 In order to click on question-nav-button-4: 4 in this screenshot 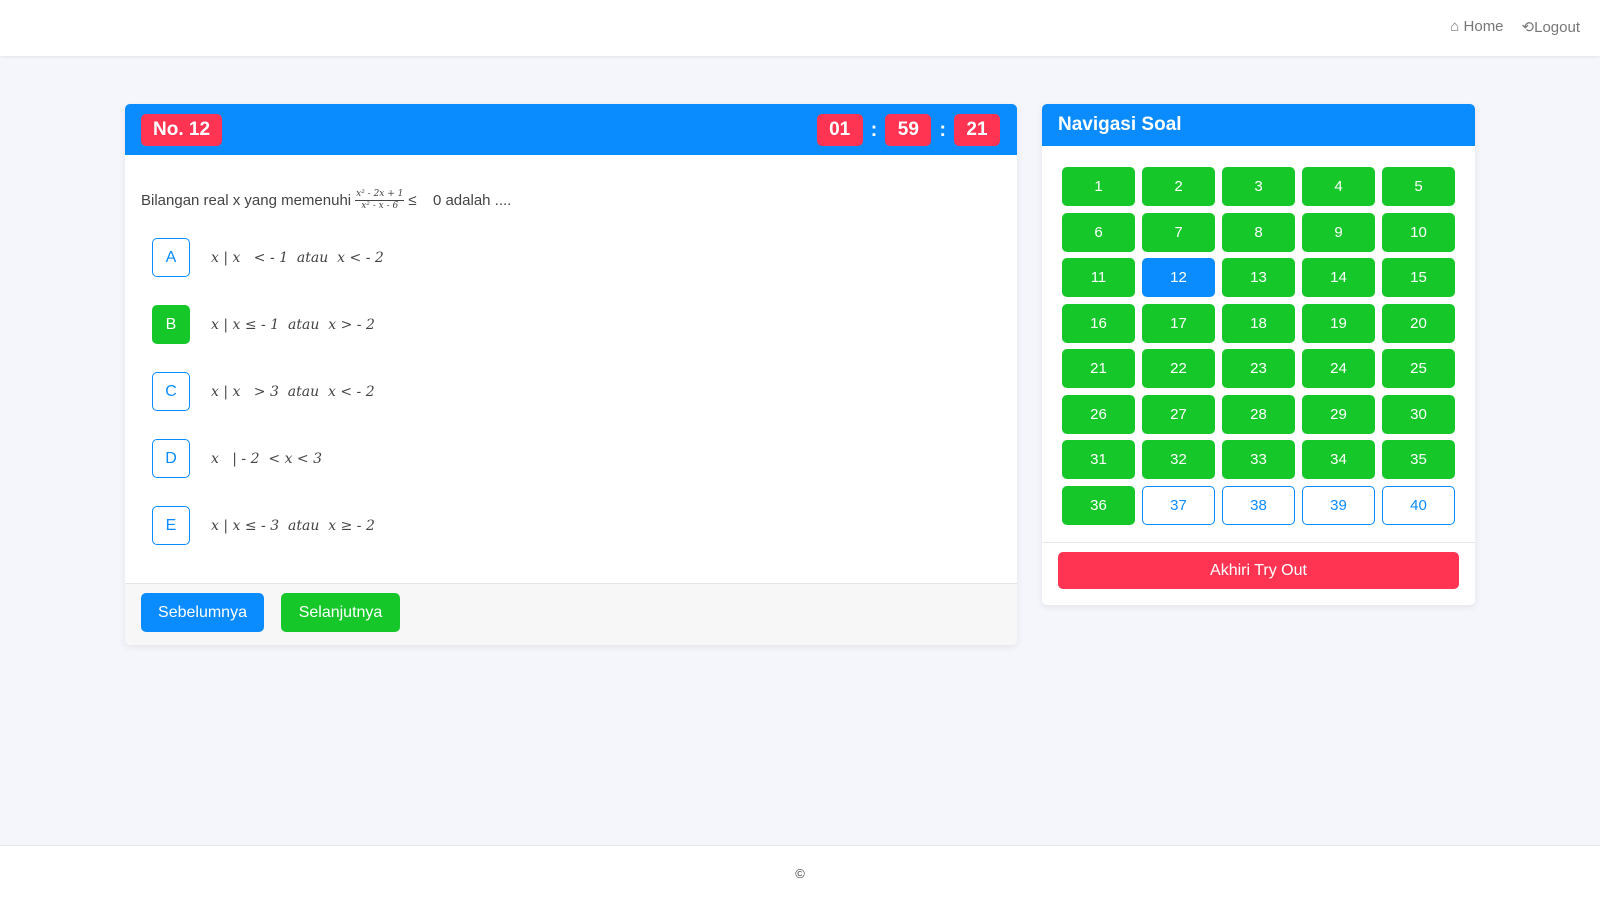, I will do `click(1338, 186)`.